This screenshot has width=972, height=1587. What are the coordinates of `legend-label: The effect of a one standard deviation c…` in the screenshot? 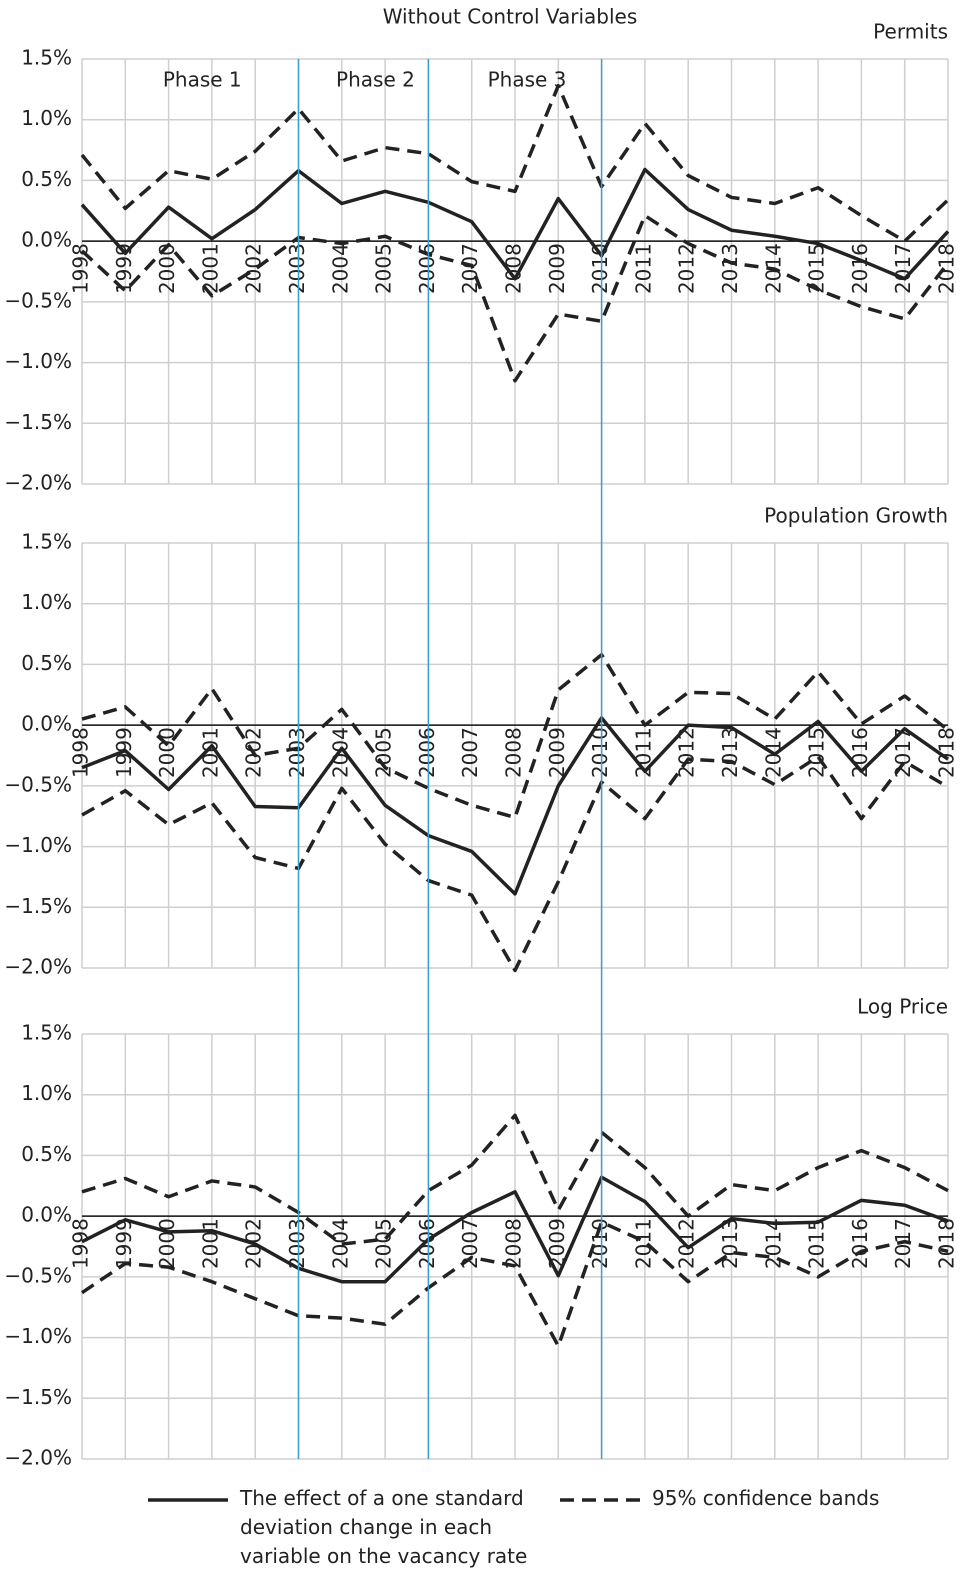 It's located at (384, 1527).